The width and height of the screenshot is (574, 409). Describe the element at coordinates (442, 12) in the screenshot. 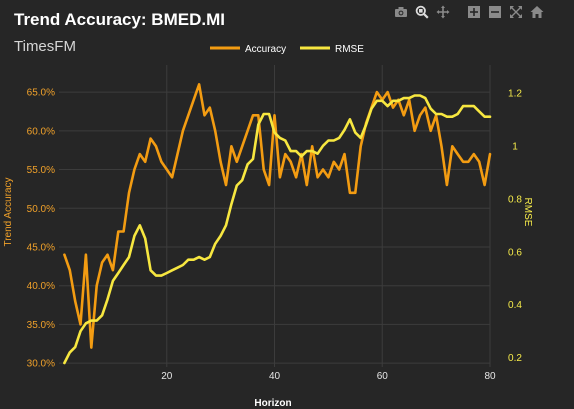

I see `pan-icon` at that location.